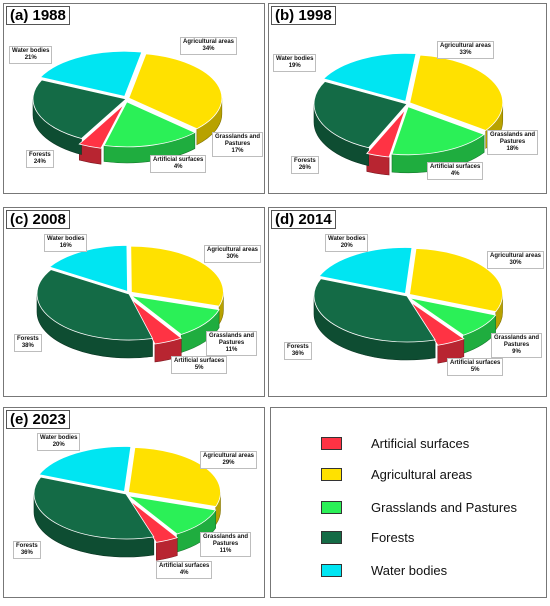 The width and height of the screenshot is (550, 606). Describe the element at coordinates (422, 474) in the screenshot. I see `legend-label: Agricultural areas` at that location.